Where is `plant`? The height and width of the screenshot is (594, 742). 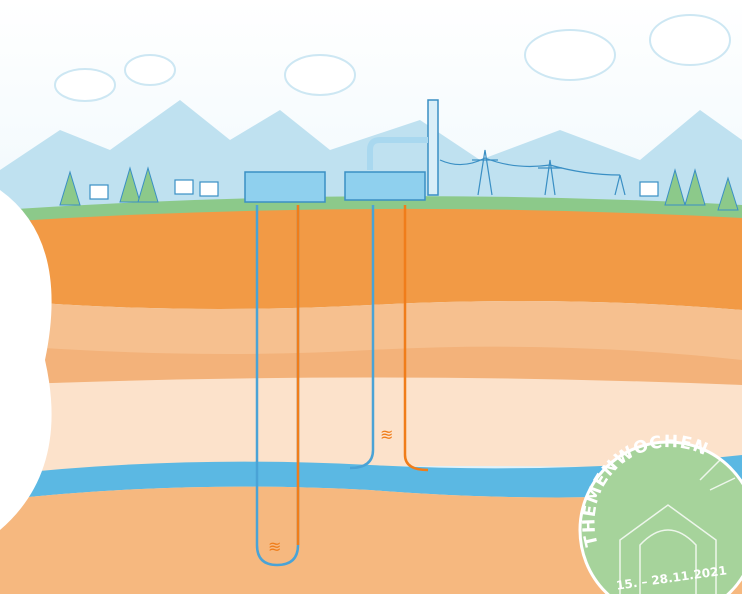
plant is located at coordinates (341, 151).